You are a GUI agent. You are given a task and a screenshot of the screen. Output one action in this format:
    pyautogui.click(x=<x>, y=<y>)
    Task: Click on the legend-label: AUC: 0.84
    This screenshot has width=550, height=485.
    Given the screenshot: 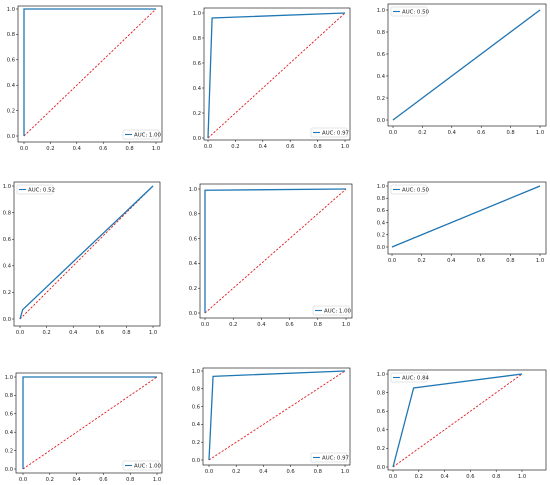 What is the action you would take?
    pyautogui.click(x=415, y=378)
    